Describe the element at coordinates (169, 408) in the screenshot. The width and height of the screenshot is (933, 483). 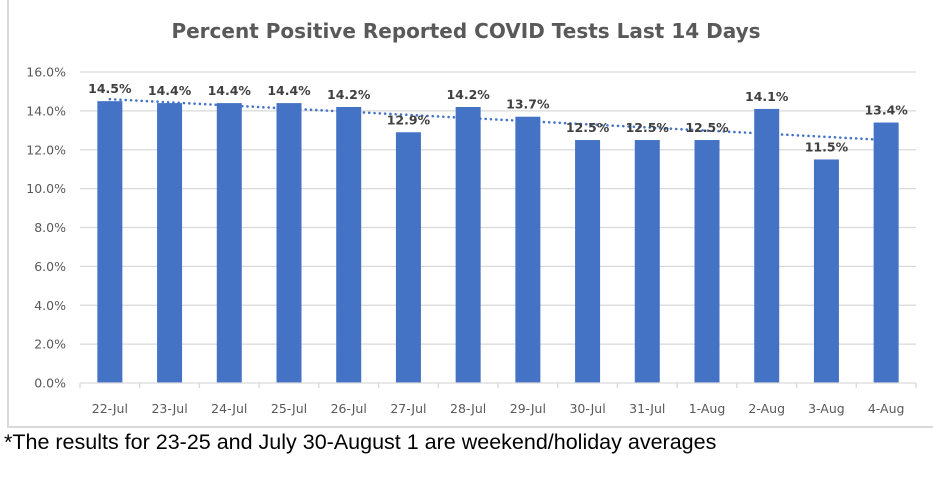
I see `x-tick-label: 23-Jul` at that location.